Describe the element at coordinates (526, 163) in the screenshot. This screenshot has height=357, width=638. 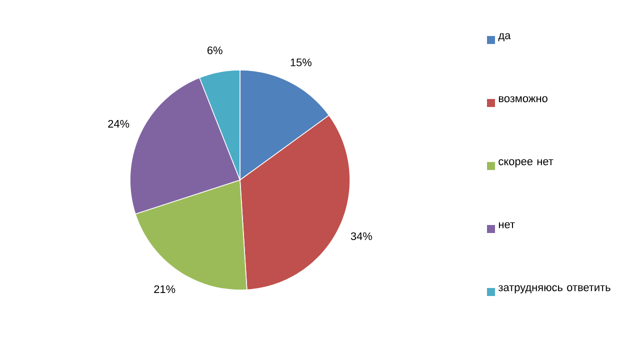
I see `legend-label: скорее нет` at that location.